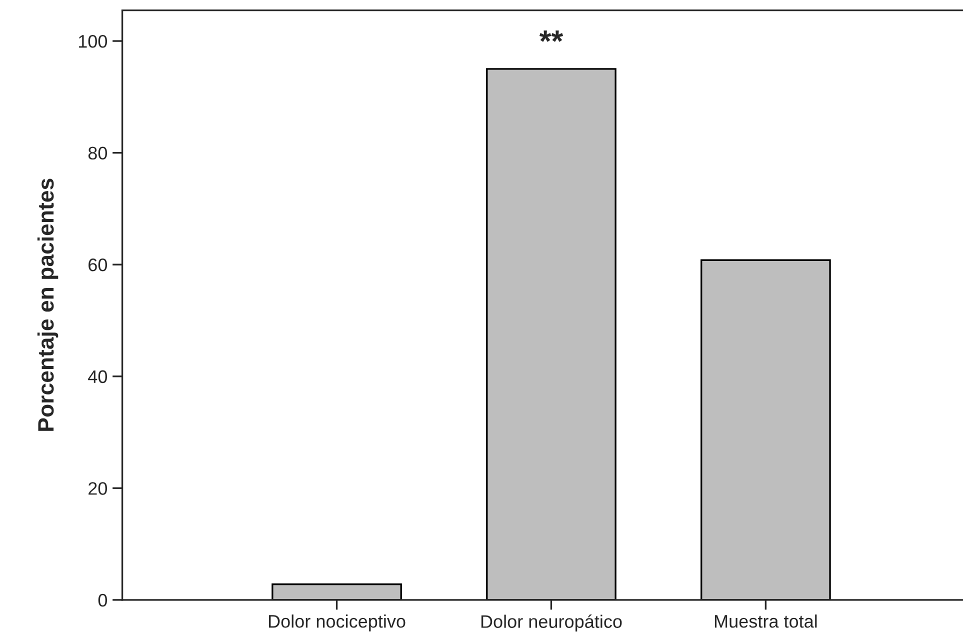 Image resolution: width=963 pixels, height=643 pixels. I want to click on y-axis-title: Porcentaje en pacientes, so click(47, 304).